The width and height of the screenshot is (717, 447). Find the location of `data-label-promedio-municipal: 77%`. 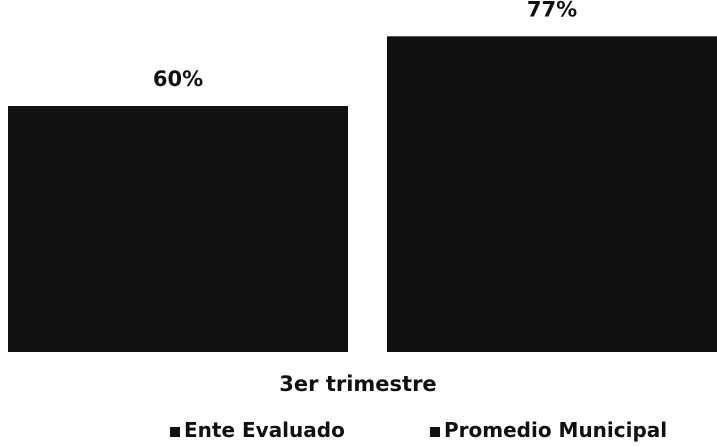

data-label-promedio-municipal: 77% is located at coordinates (552, 10).